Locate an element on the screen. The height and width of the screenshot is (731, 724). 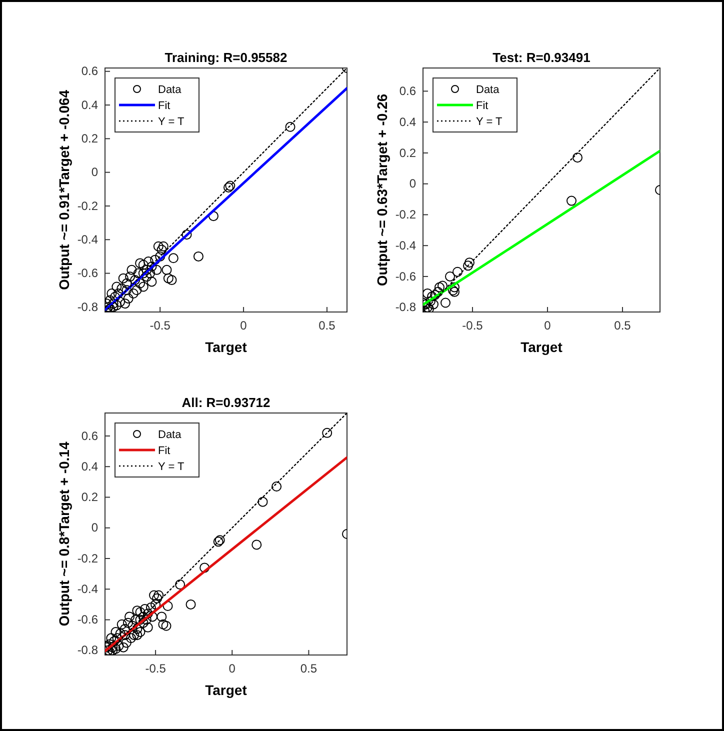
chart-title: All: R=0.93712 is located at coordinates (226, 402).